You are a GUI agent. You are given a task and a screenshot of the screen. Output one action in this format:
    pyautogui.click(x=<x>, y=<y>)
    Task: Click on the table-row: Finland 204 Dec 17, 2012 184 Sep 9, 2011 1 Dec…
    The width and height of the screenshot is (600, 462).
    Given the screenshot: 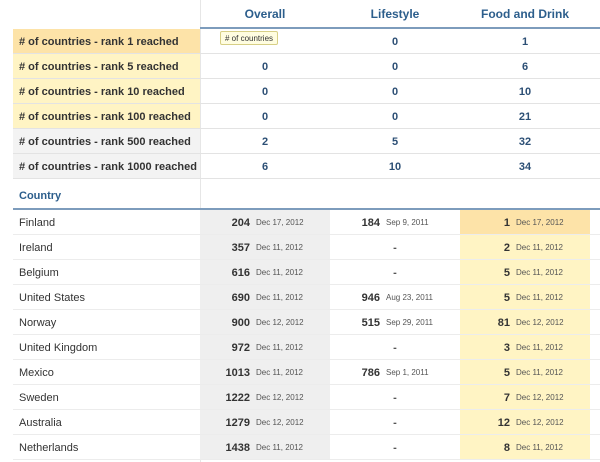 What is the action you would take?
    pyautogui.click(x=300, y=222)
    